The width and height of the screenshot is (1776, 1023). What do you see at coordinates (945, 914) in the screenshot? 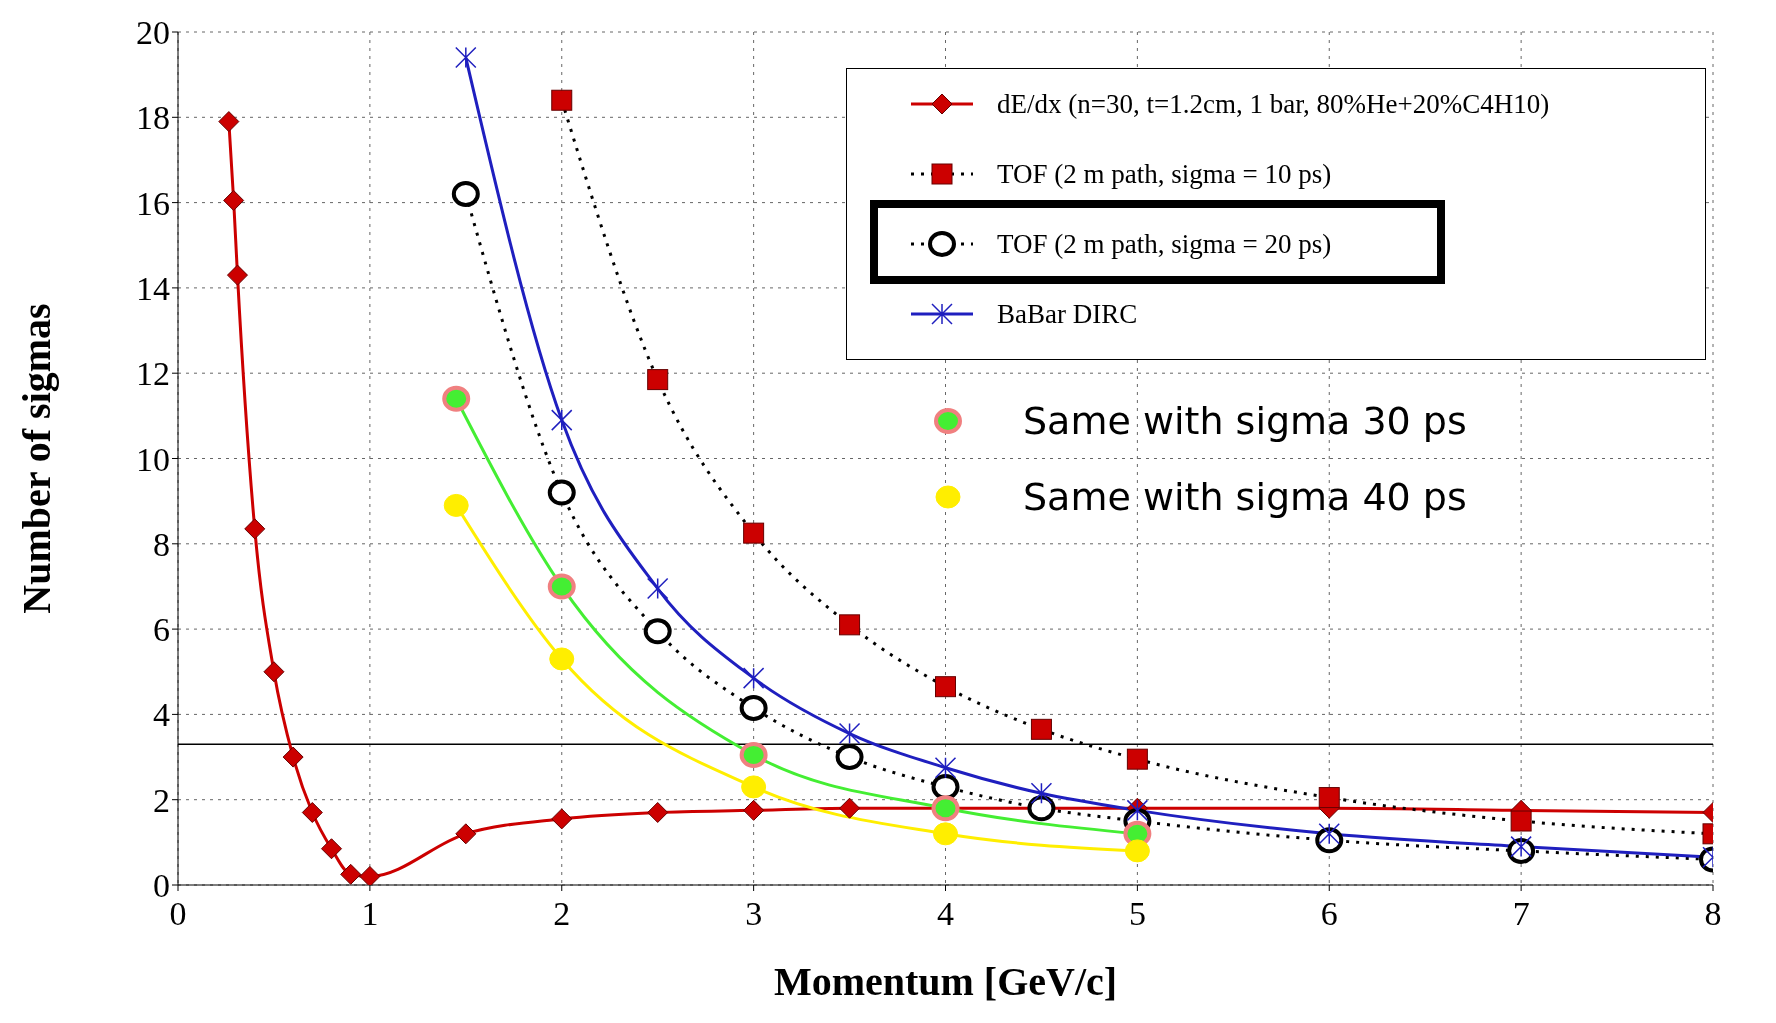
I see `x-tick-label: 4` at bounding box center [945, 914].